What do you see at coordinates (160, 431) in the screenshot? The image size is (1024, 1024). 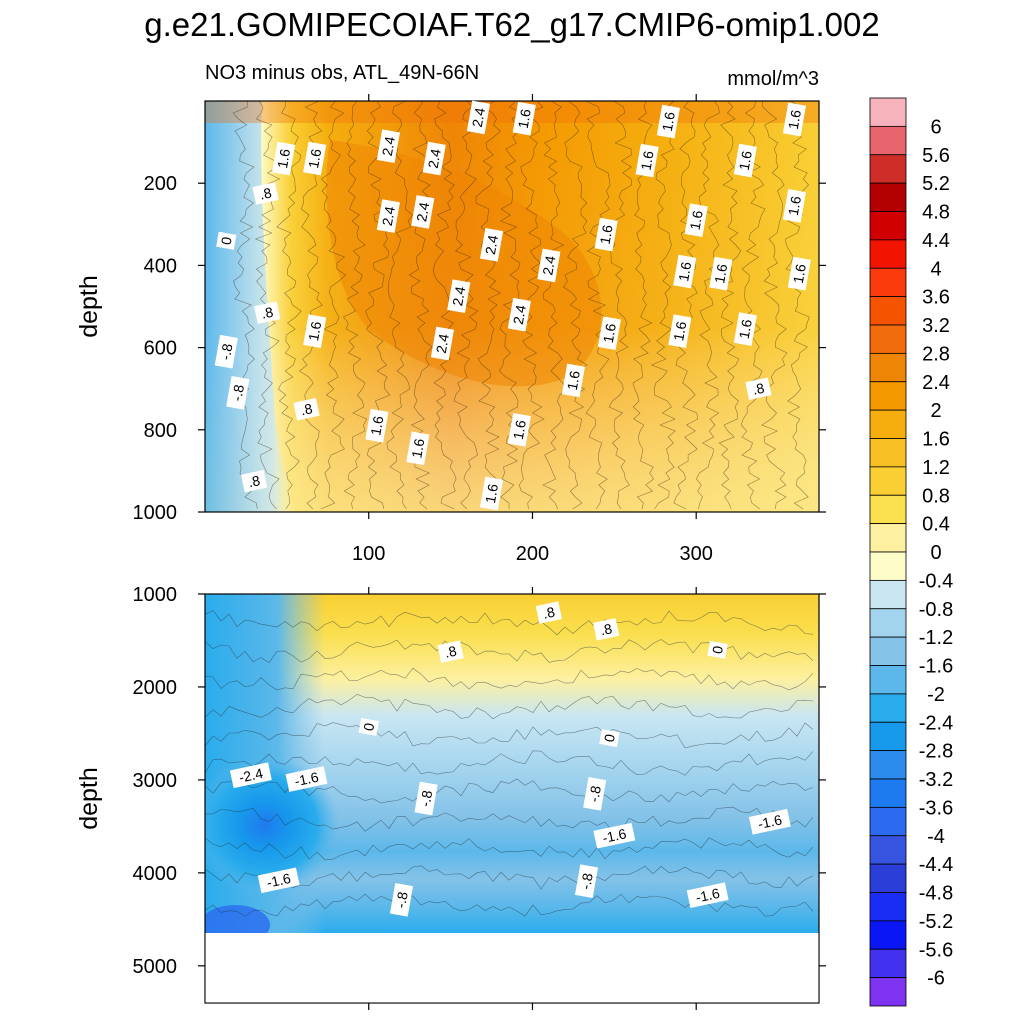 I see `y-tick-label: 800` at bounding box center [160, 431].